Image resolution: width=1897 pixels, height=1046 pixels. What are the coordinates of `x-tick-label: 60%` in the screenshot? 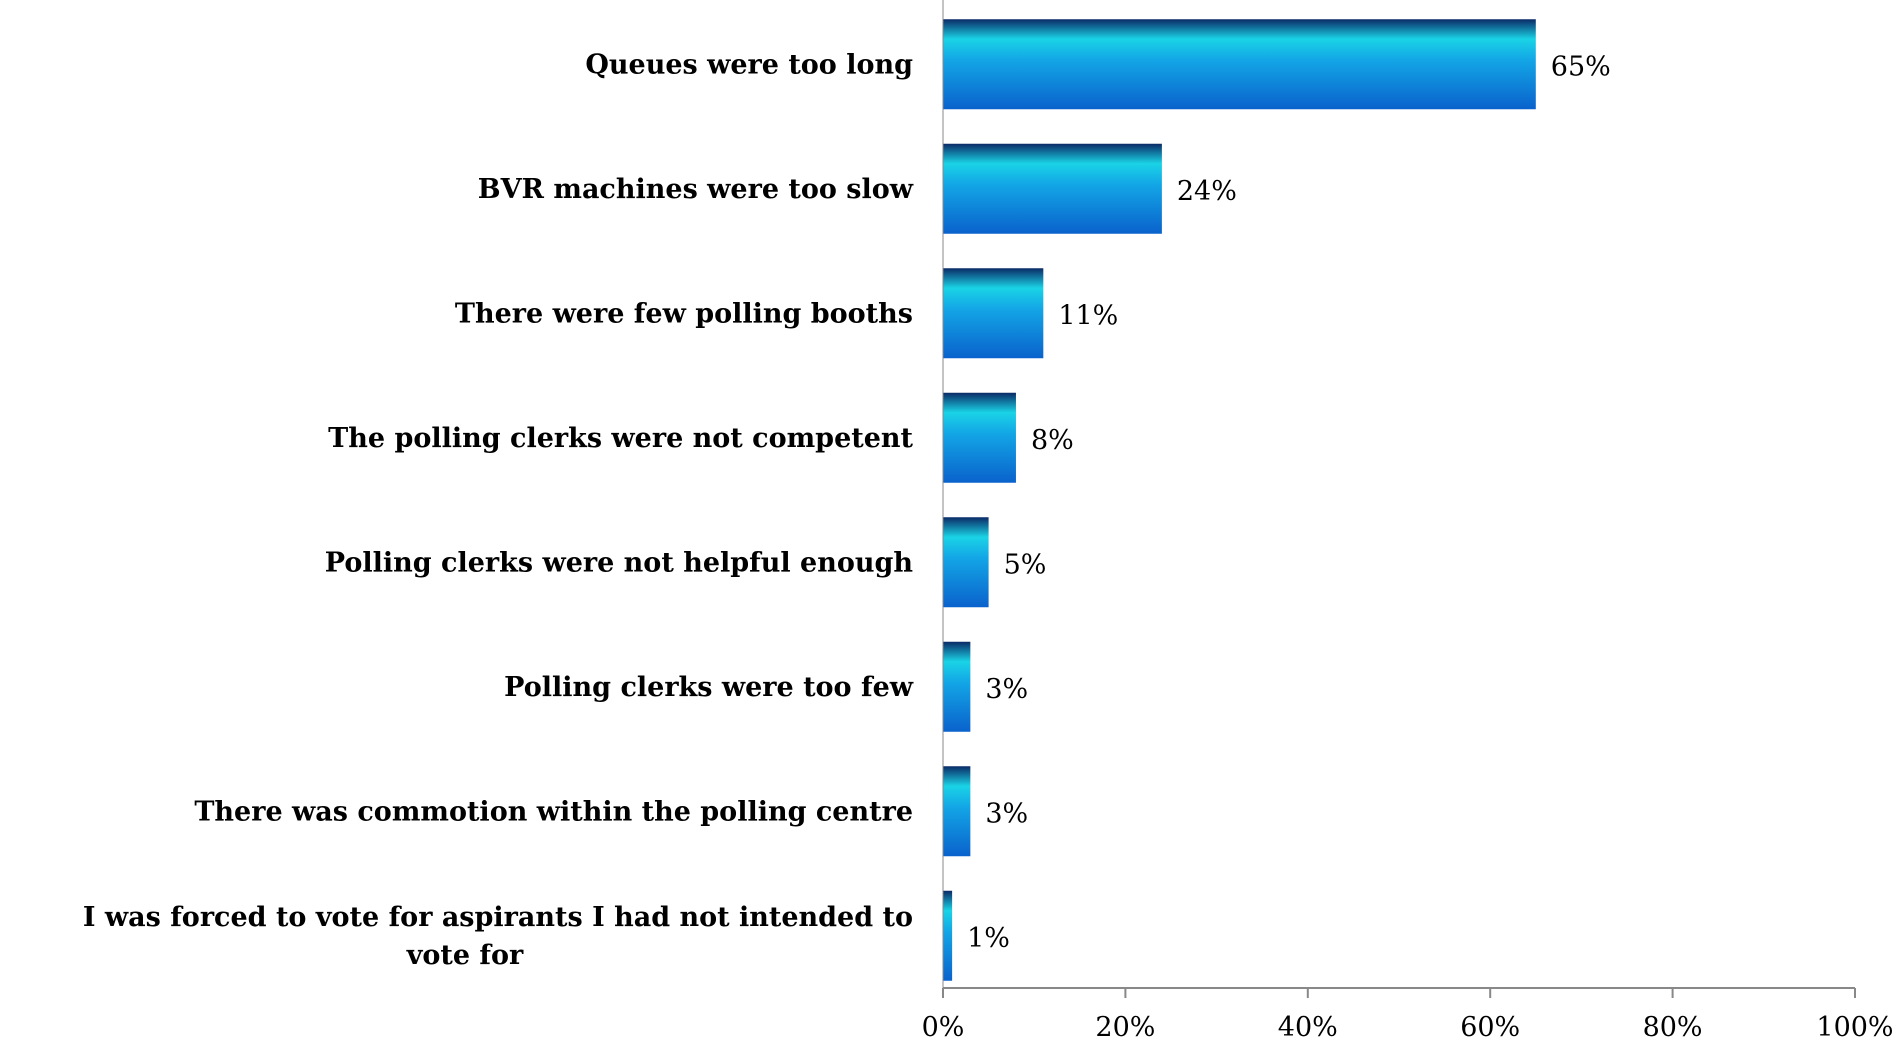 It's located at (1490, 1027).